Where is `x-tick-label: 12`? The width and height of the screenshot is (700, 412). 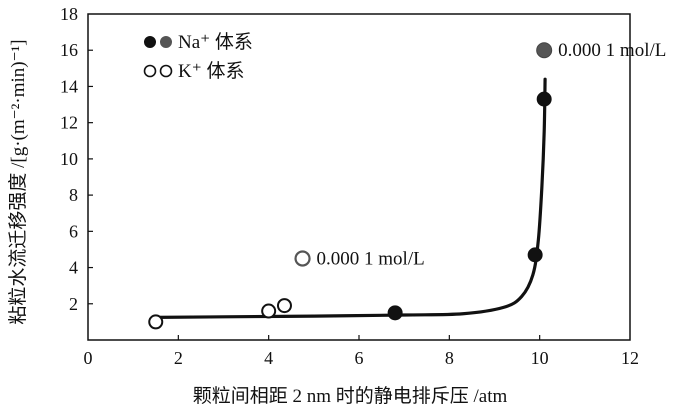 x-tick-label: 12 is located at coordinates (630, 358).